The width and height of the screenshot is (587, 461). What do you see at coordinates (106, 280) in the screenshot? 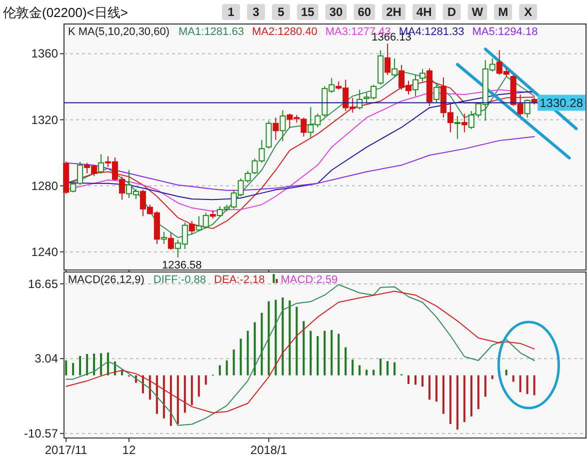
I see `legend-title: MACD(26,12,9)` at bounding box center [106, 280].